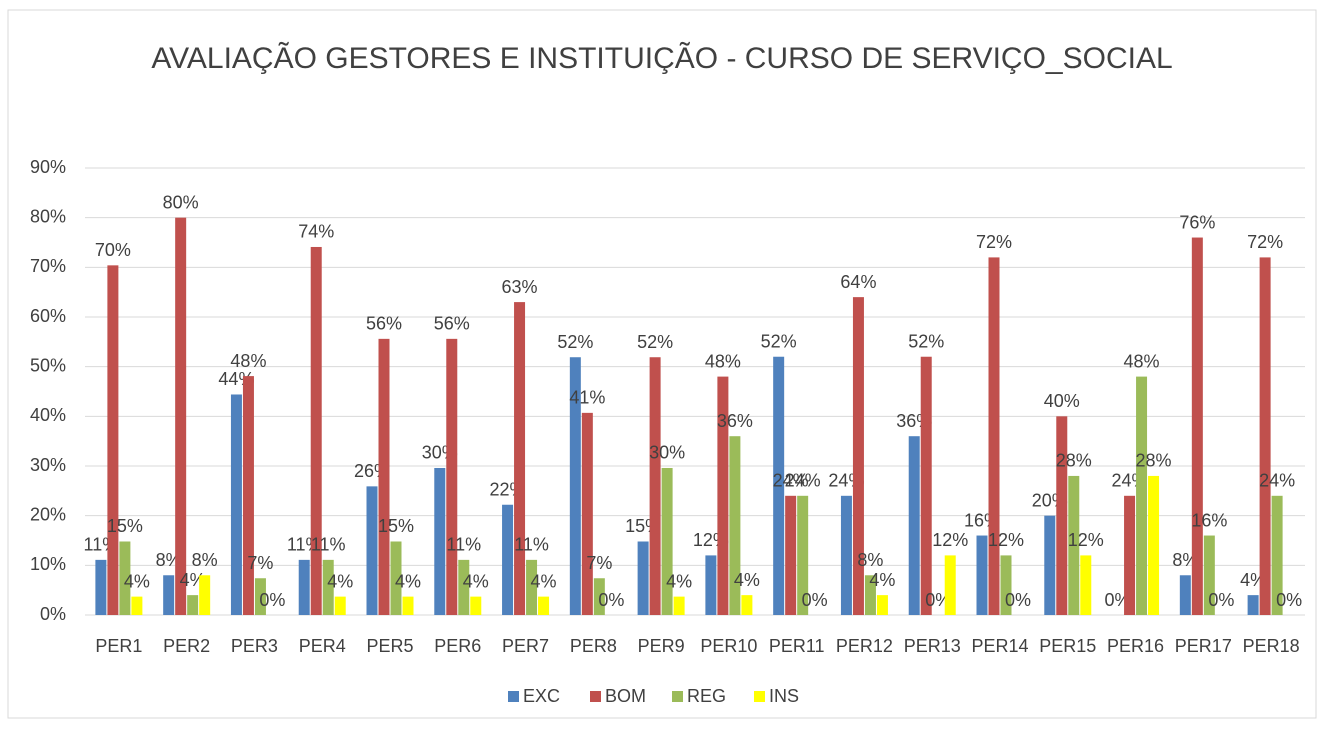  Describe the element at coordinates (186, 646) in the screenshot. I see `x-tick-label: PER2` at that location.